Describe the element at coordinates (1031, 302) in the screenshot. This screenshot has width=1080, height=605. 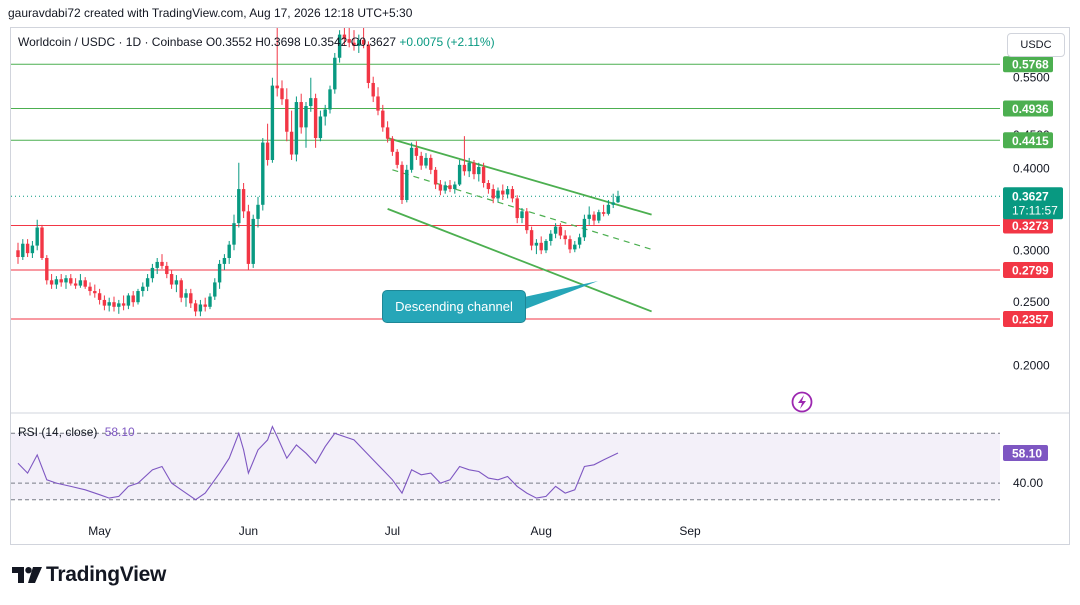
I see `y-tick-5: 0.2500` at that location.